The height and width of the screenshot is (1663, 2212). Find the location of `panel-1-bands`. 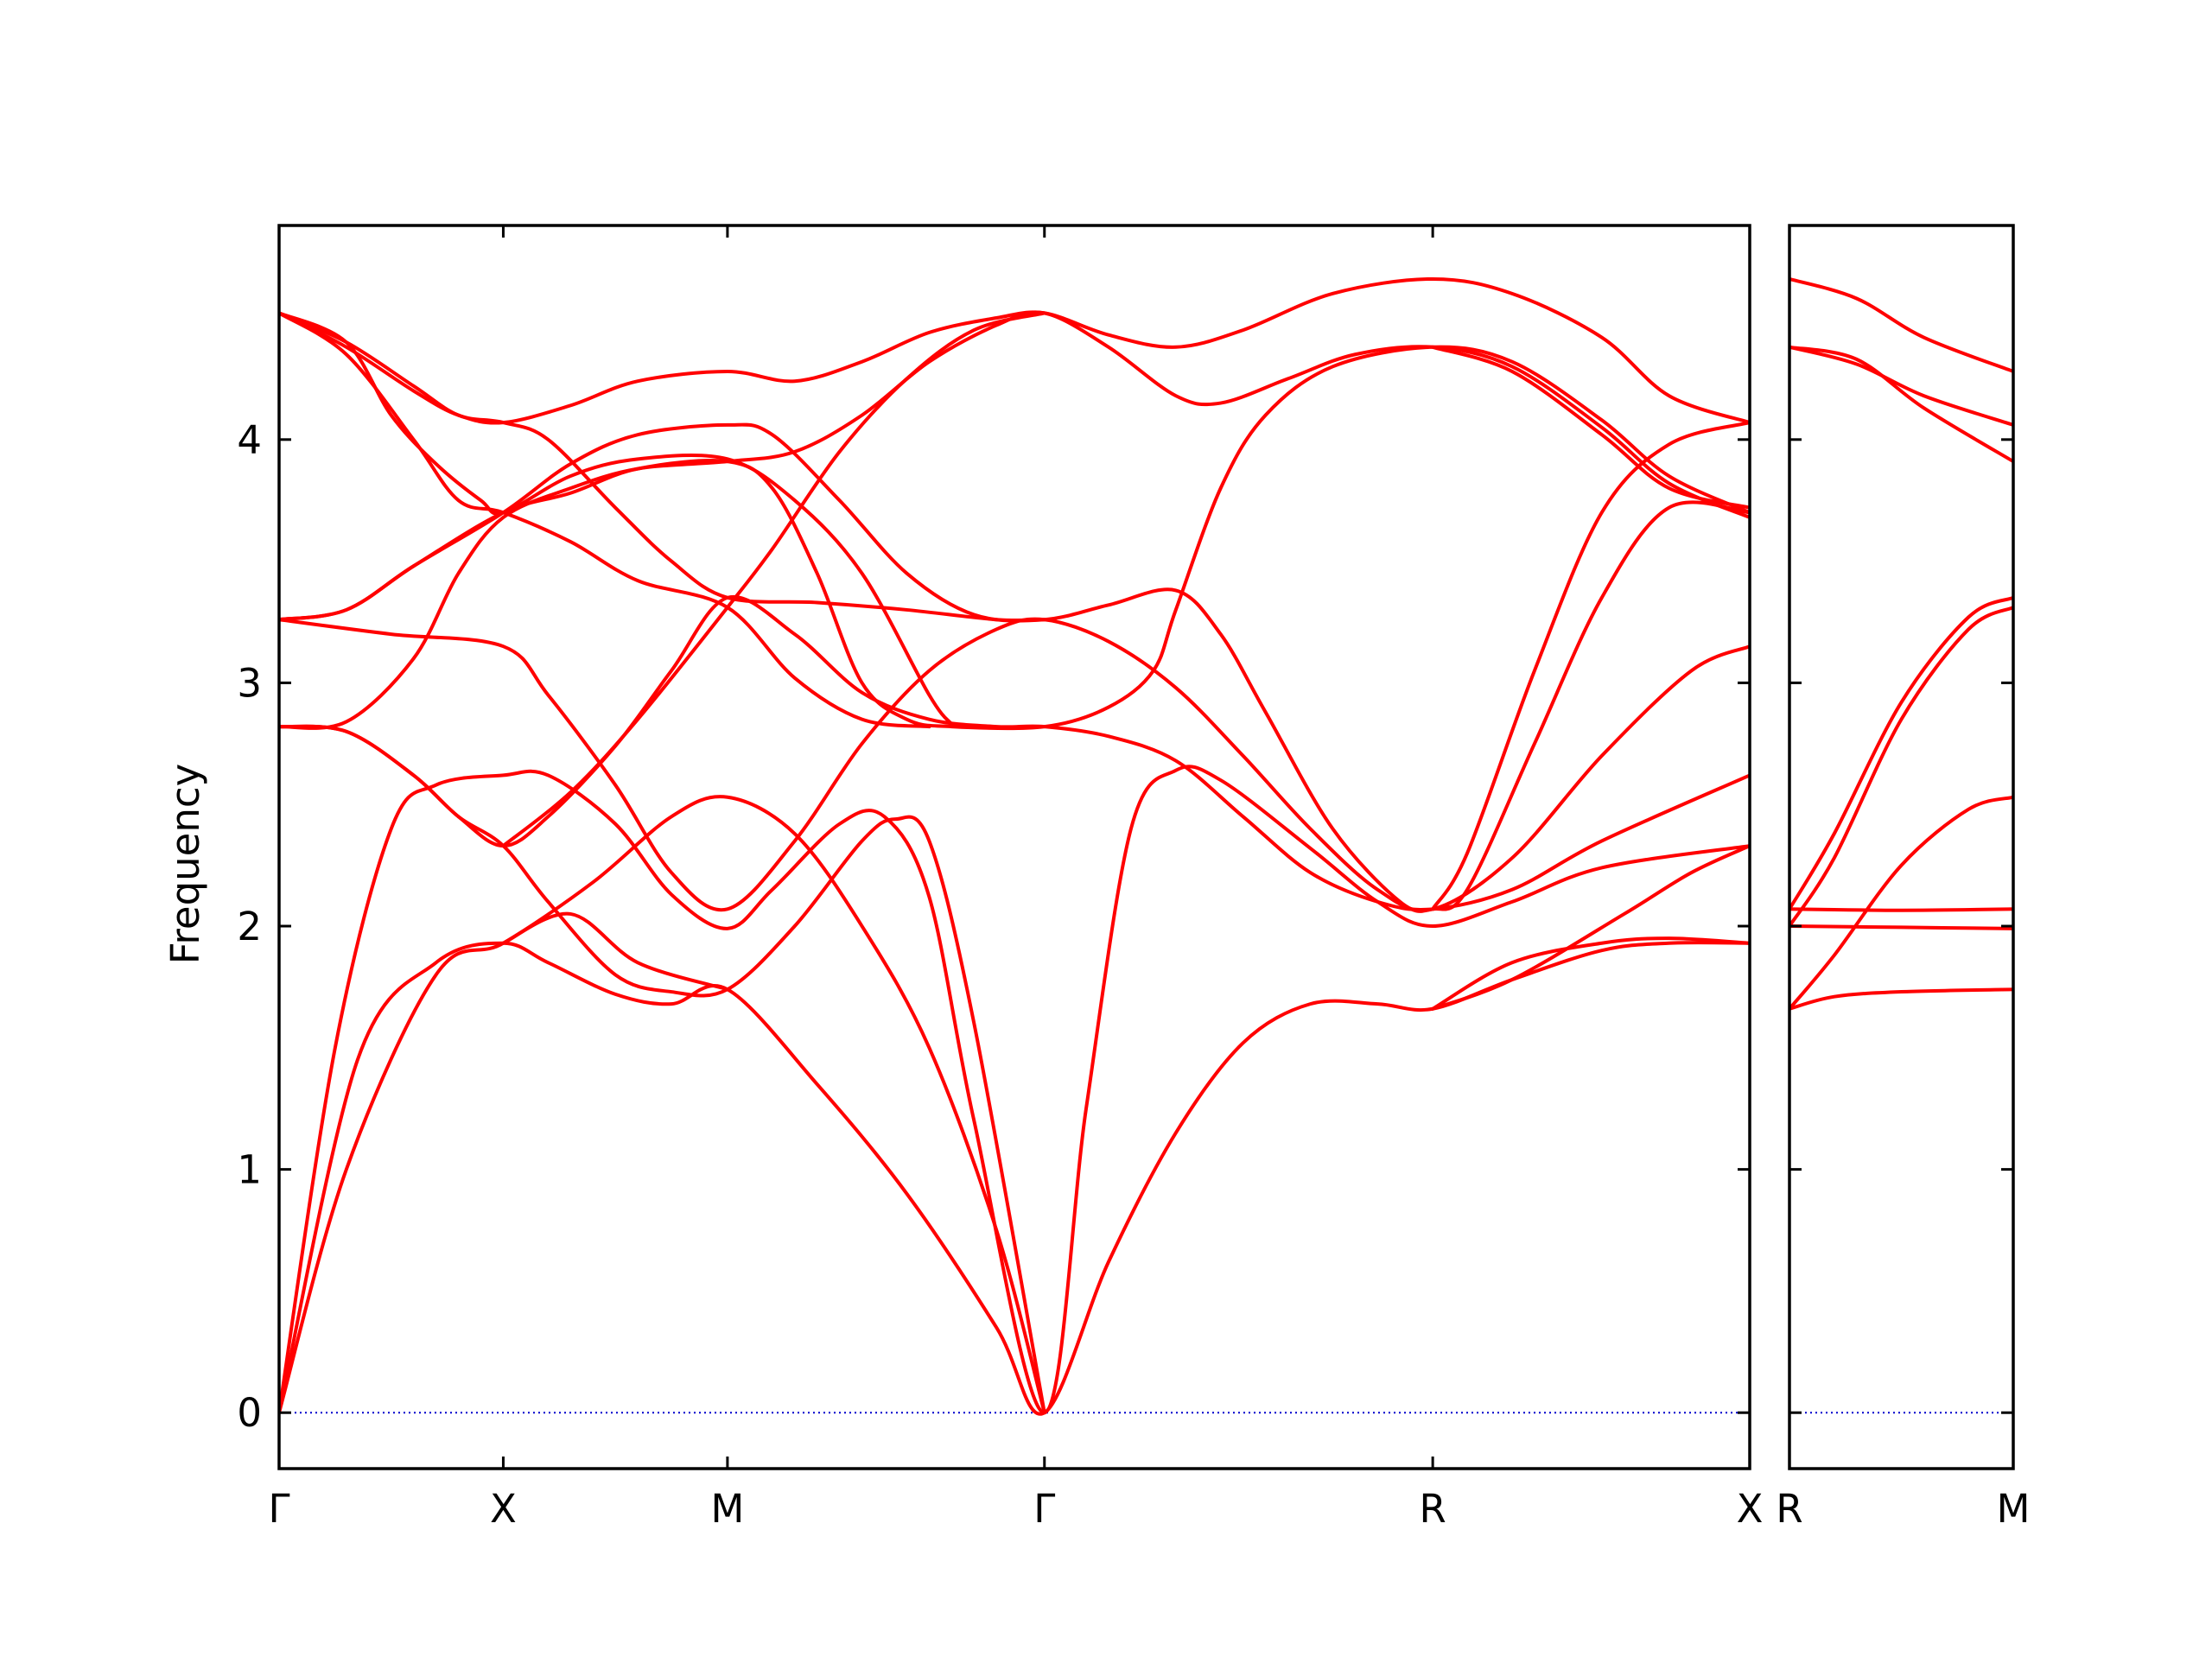

panel-1-bands is located at coordinates (1901, 845).